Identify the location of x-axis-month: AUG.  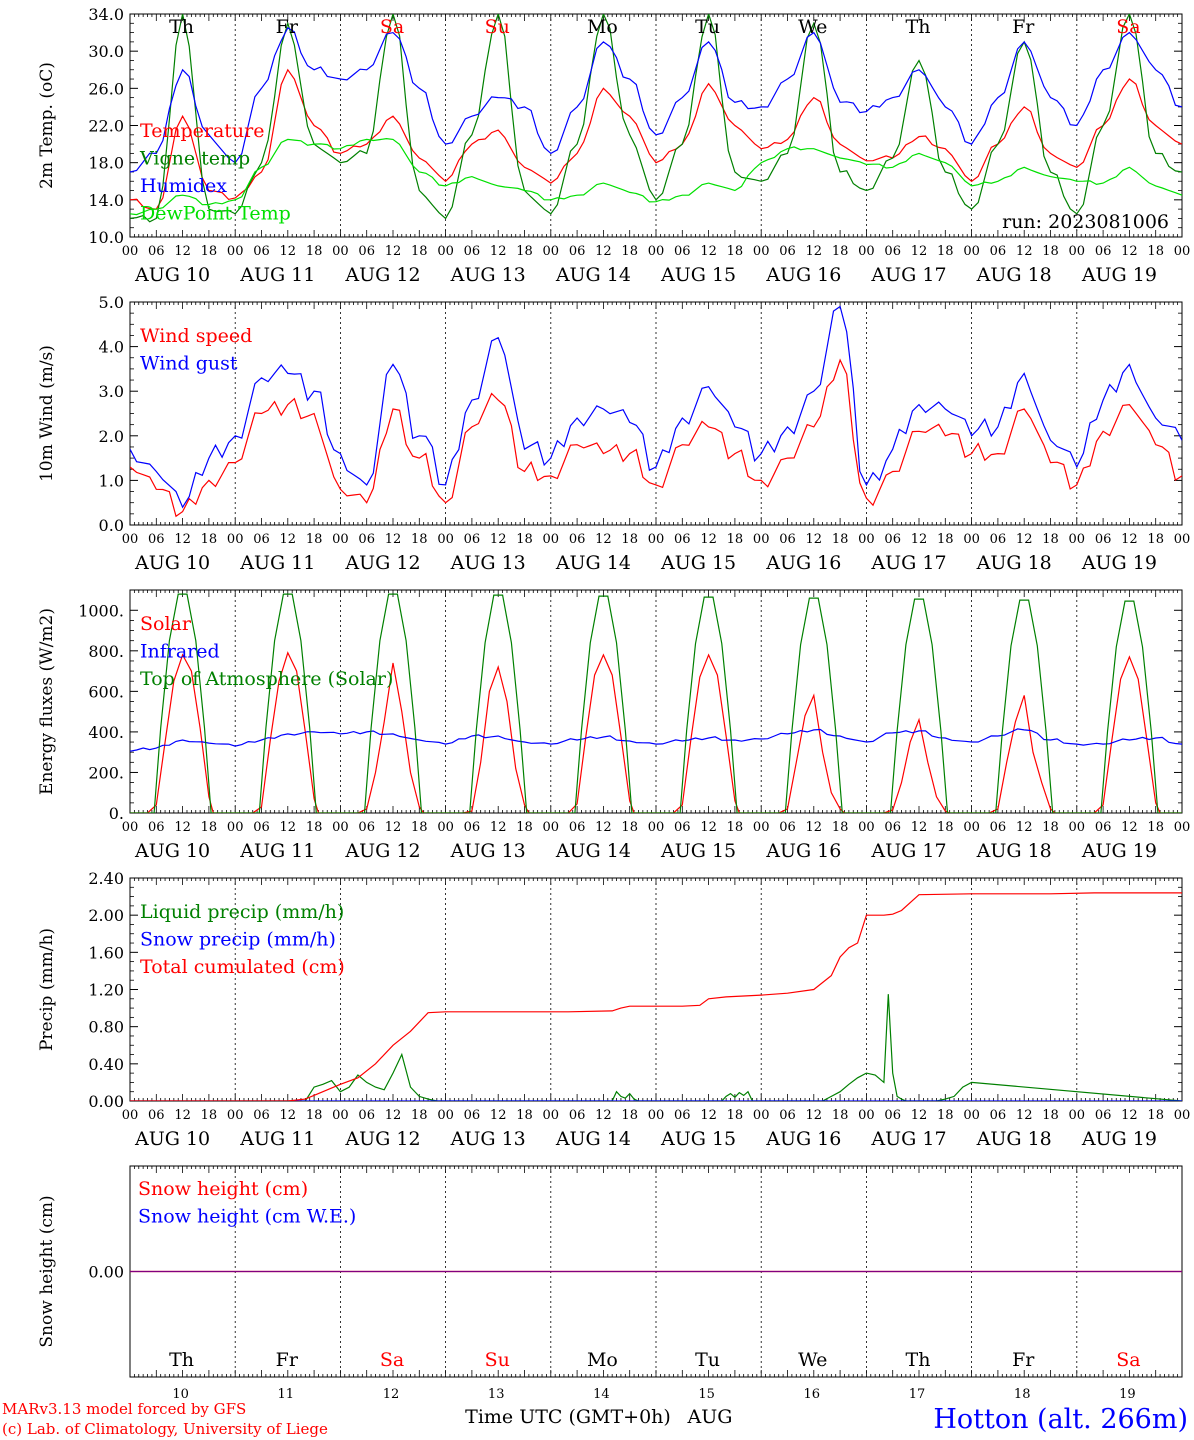
(710, 1417).